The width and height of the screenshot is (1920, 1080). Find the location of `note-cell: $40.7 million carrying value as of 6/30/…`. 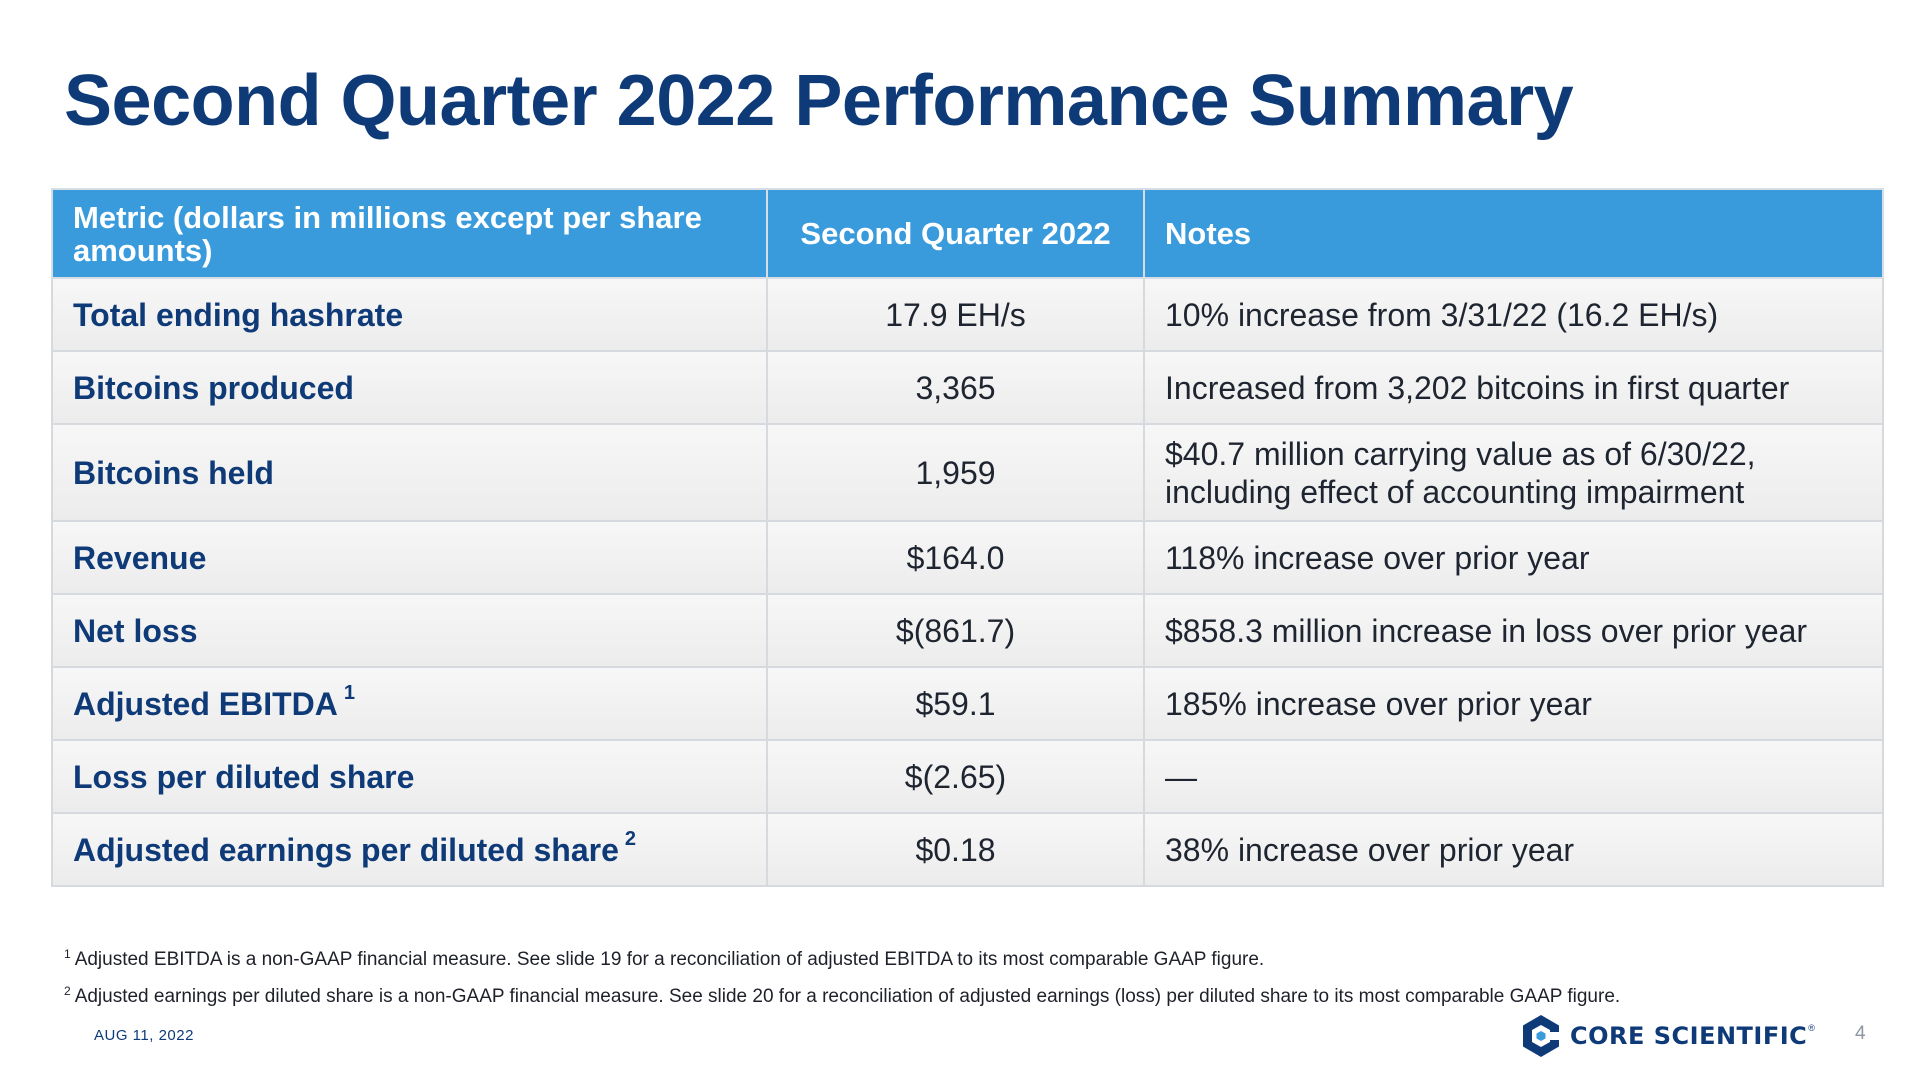

note-cell: $40.7 million carrying value as of 6/30/… is located at coordinates (1513, 472).